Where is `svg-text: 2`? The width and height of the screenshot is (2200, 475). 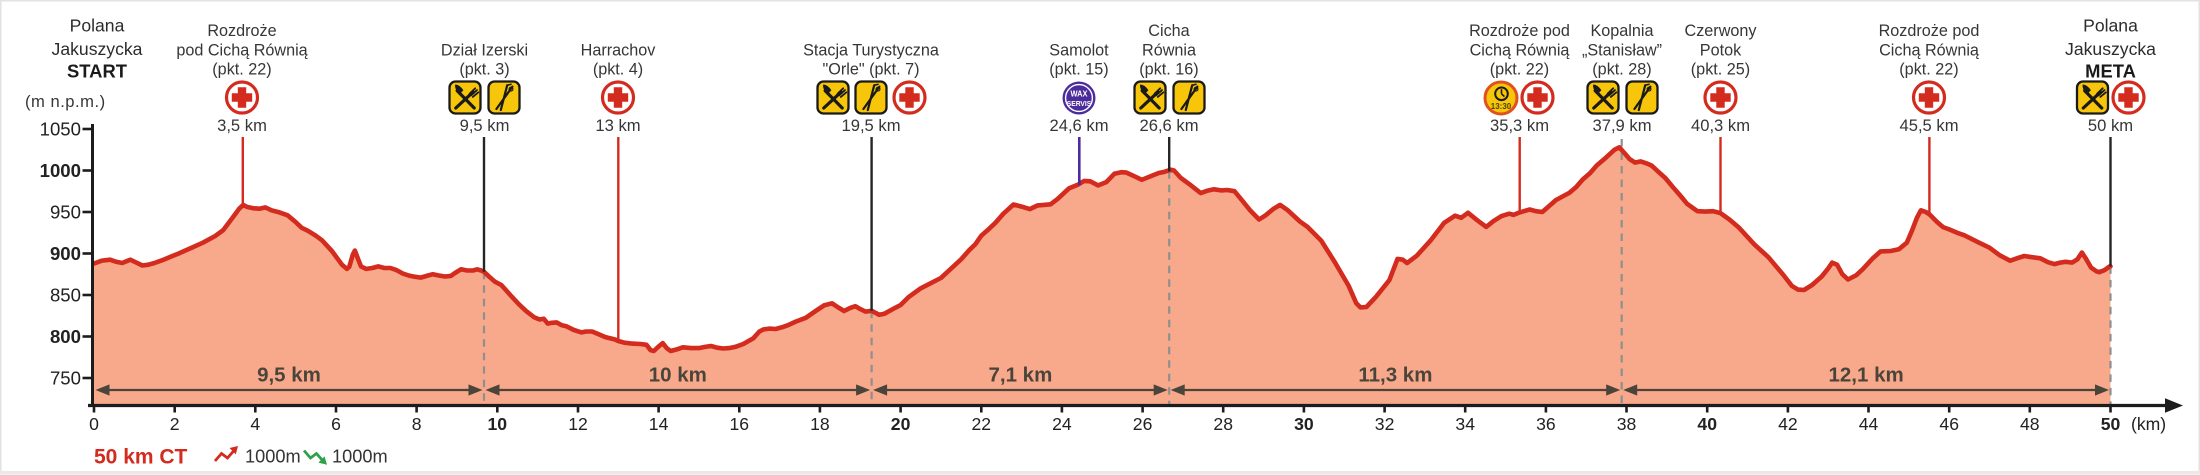 svg-text: 2 is located at coordinates (175, 424).